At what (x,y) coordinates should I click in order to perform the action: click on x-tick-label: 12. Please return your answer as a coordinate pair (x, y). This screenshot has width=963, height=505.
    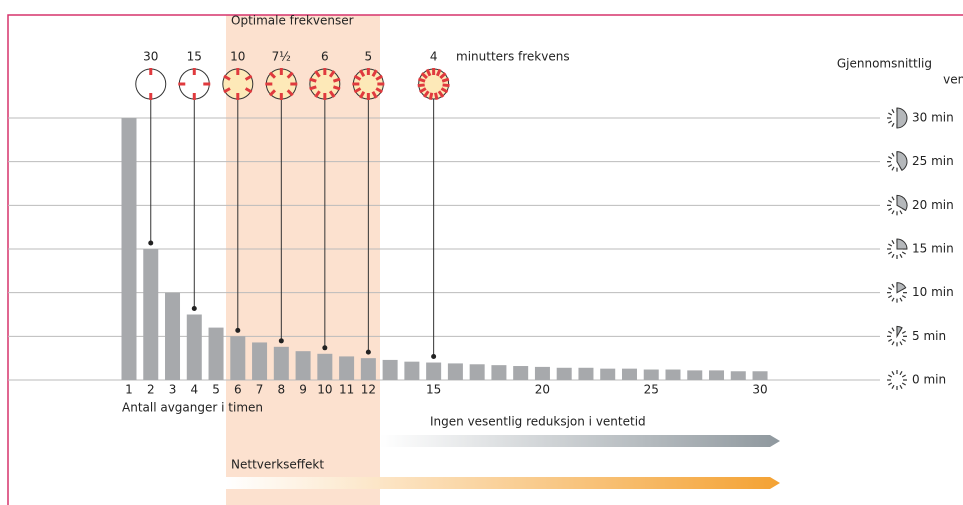
    Looking at the image, I should click on (368, 390).